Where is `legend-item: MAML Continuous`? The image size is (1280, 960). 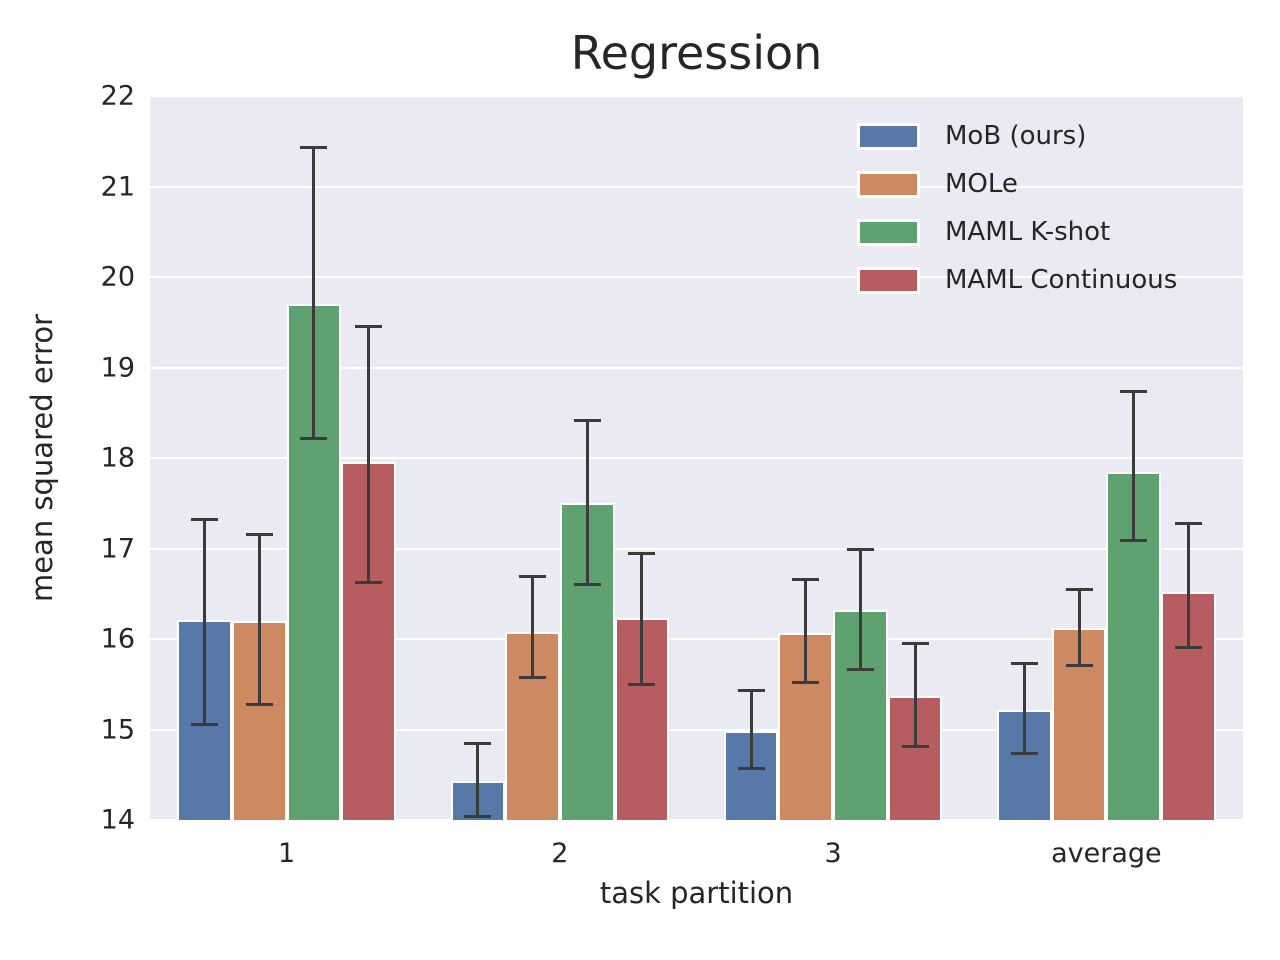
legend-item: MAML Continuous is located at coordinates (1017, 280).